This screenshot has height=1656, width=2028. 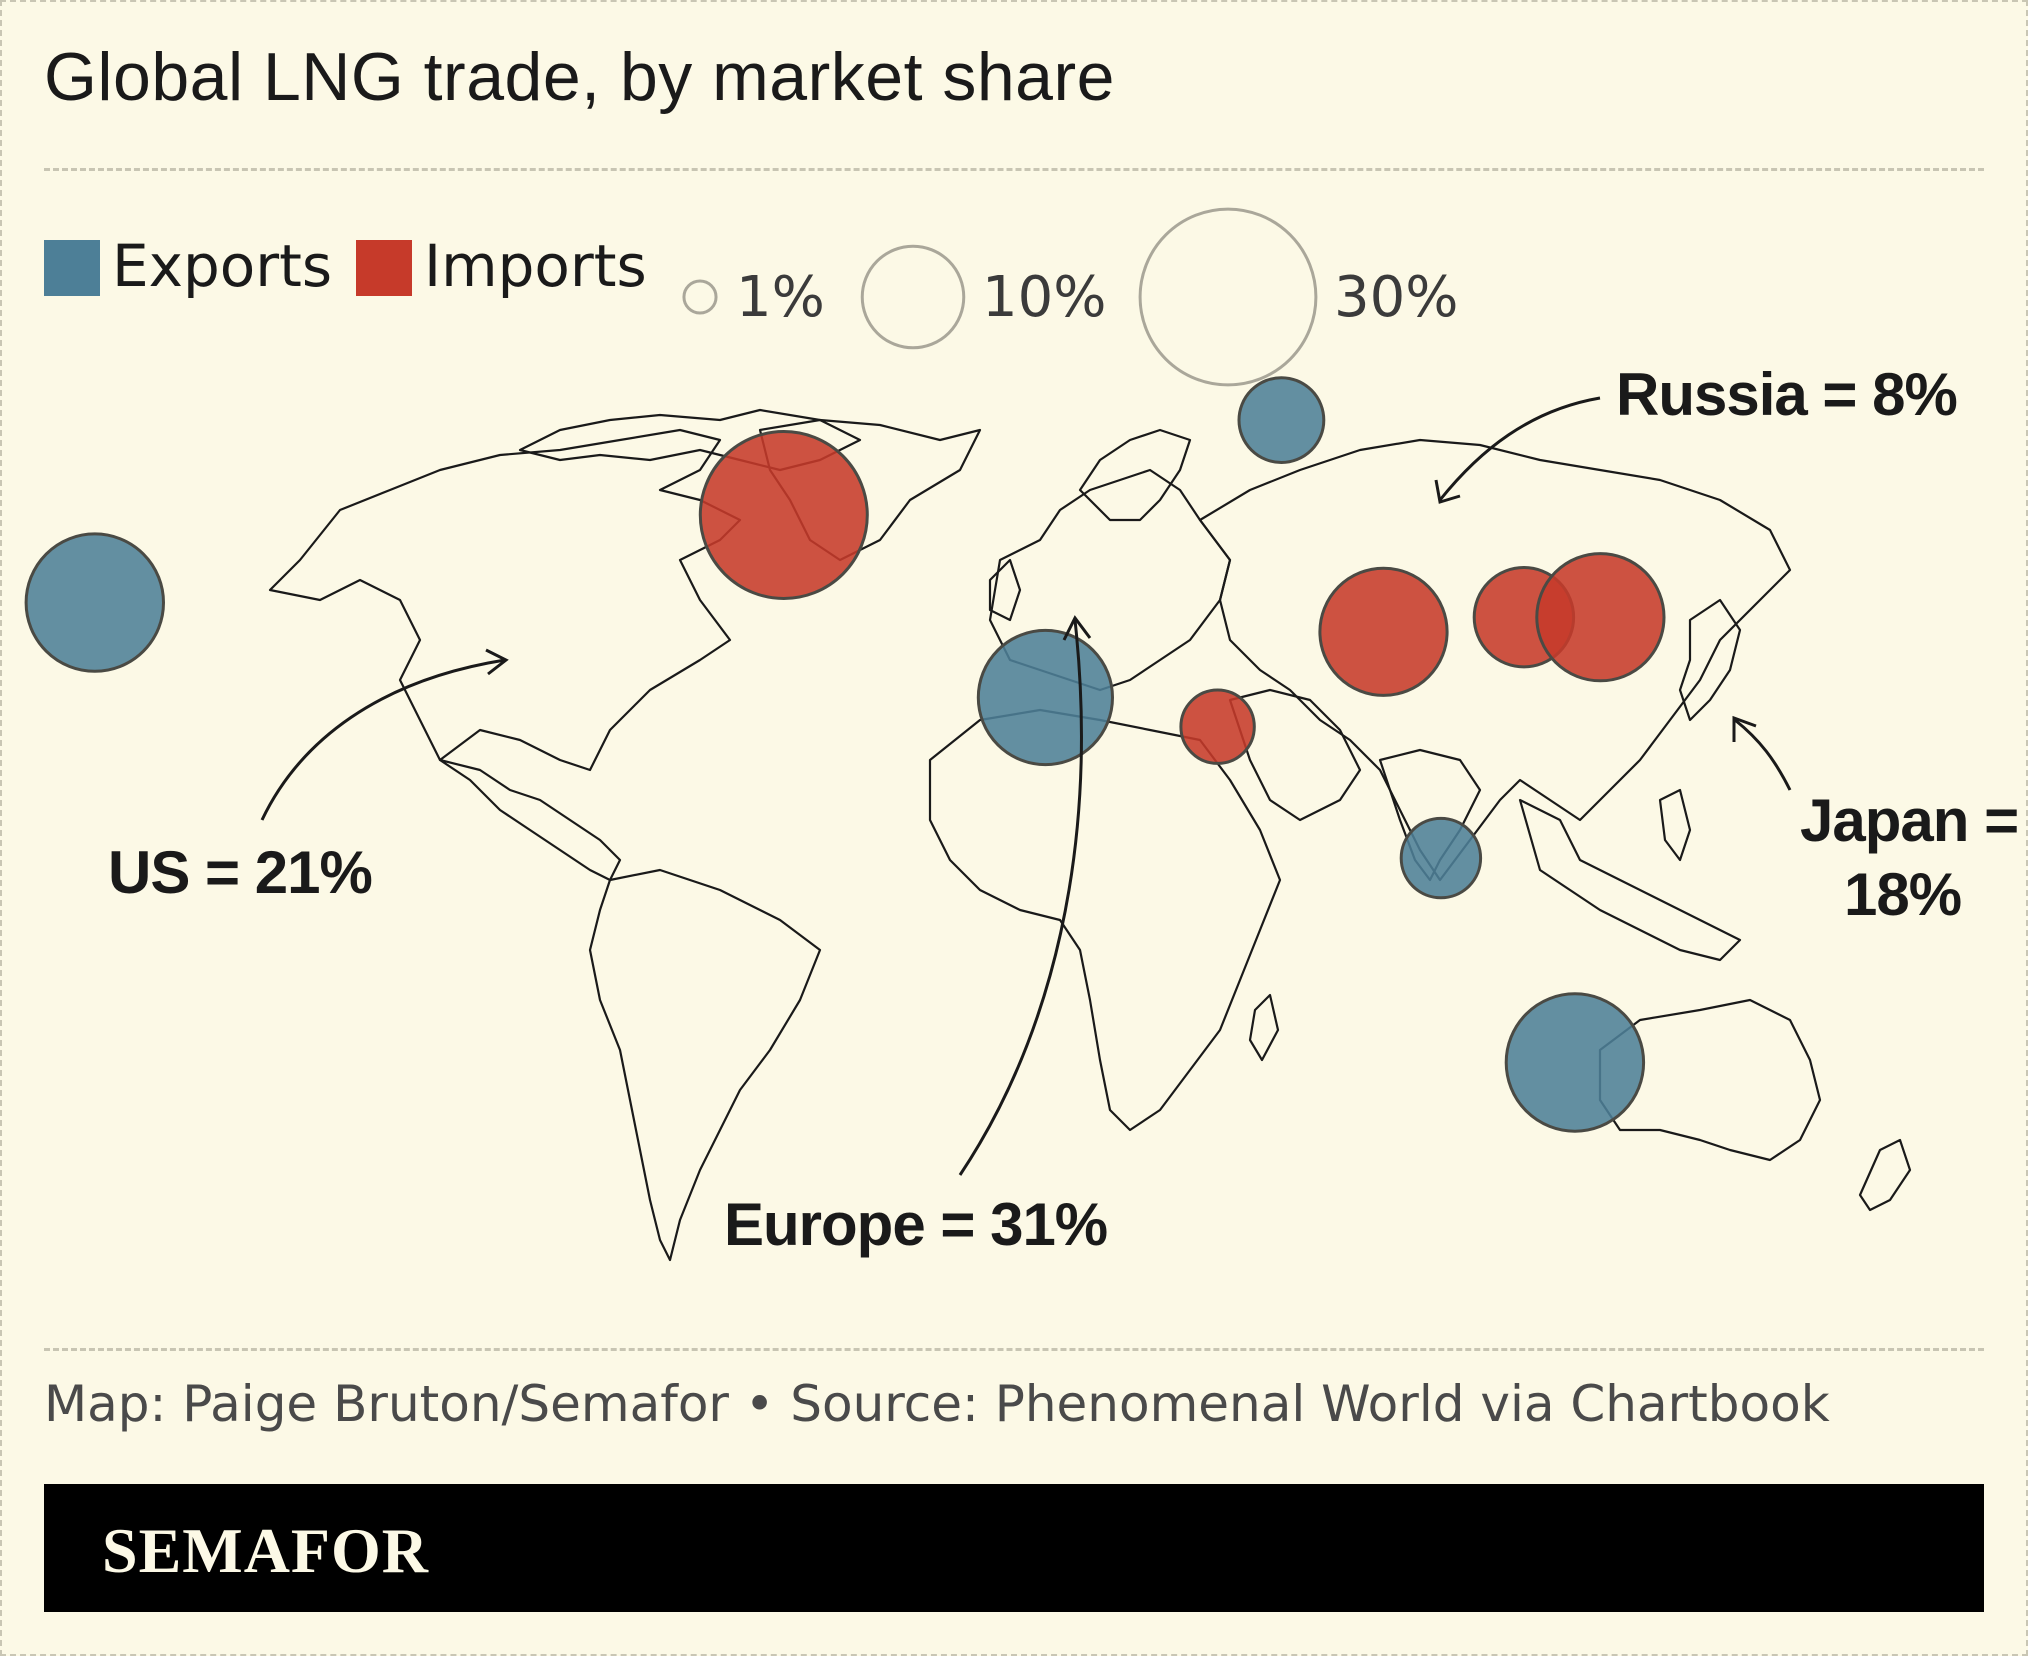 I want to click on europe-imports-bubble, so click(x=783, y=515).